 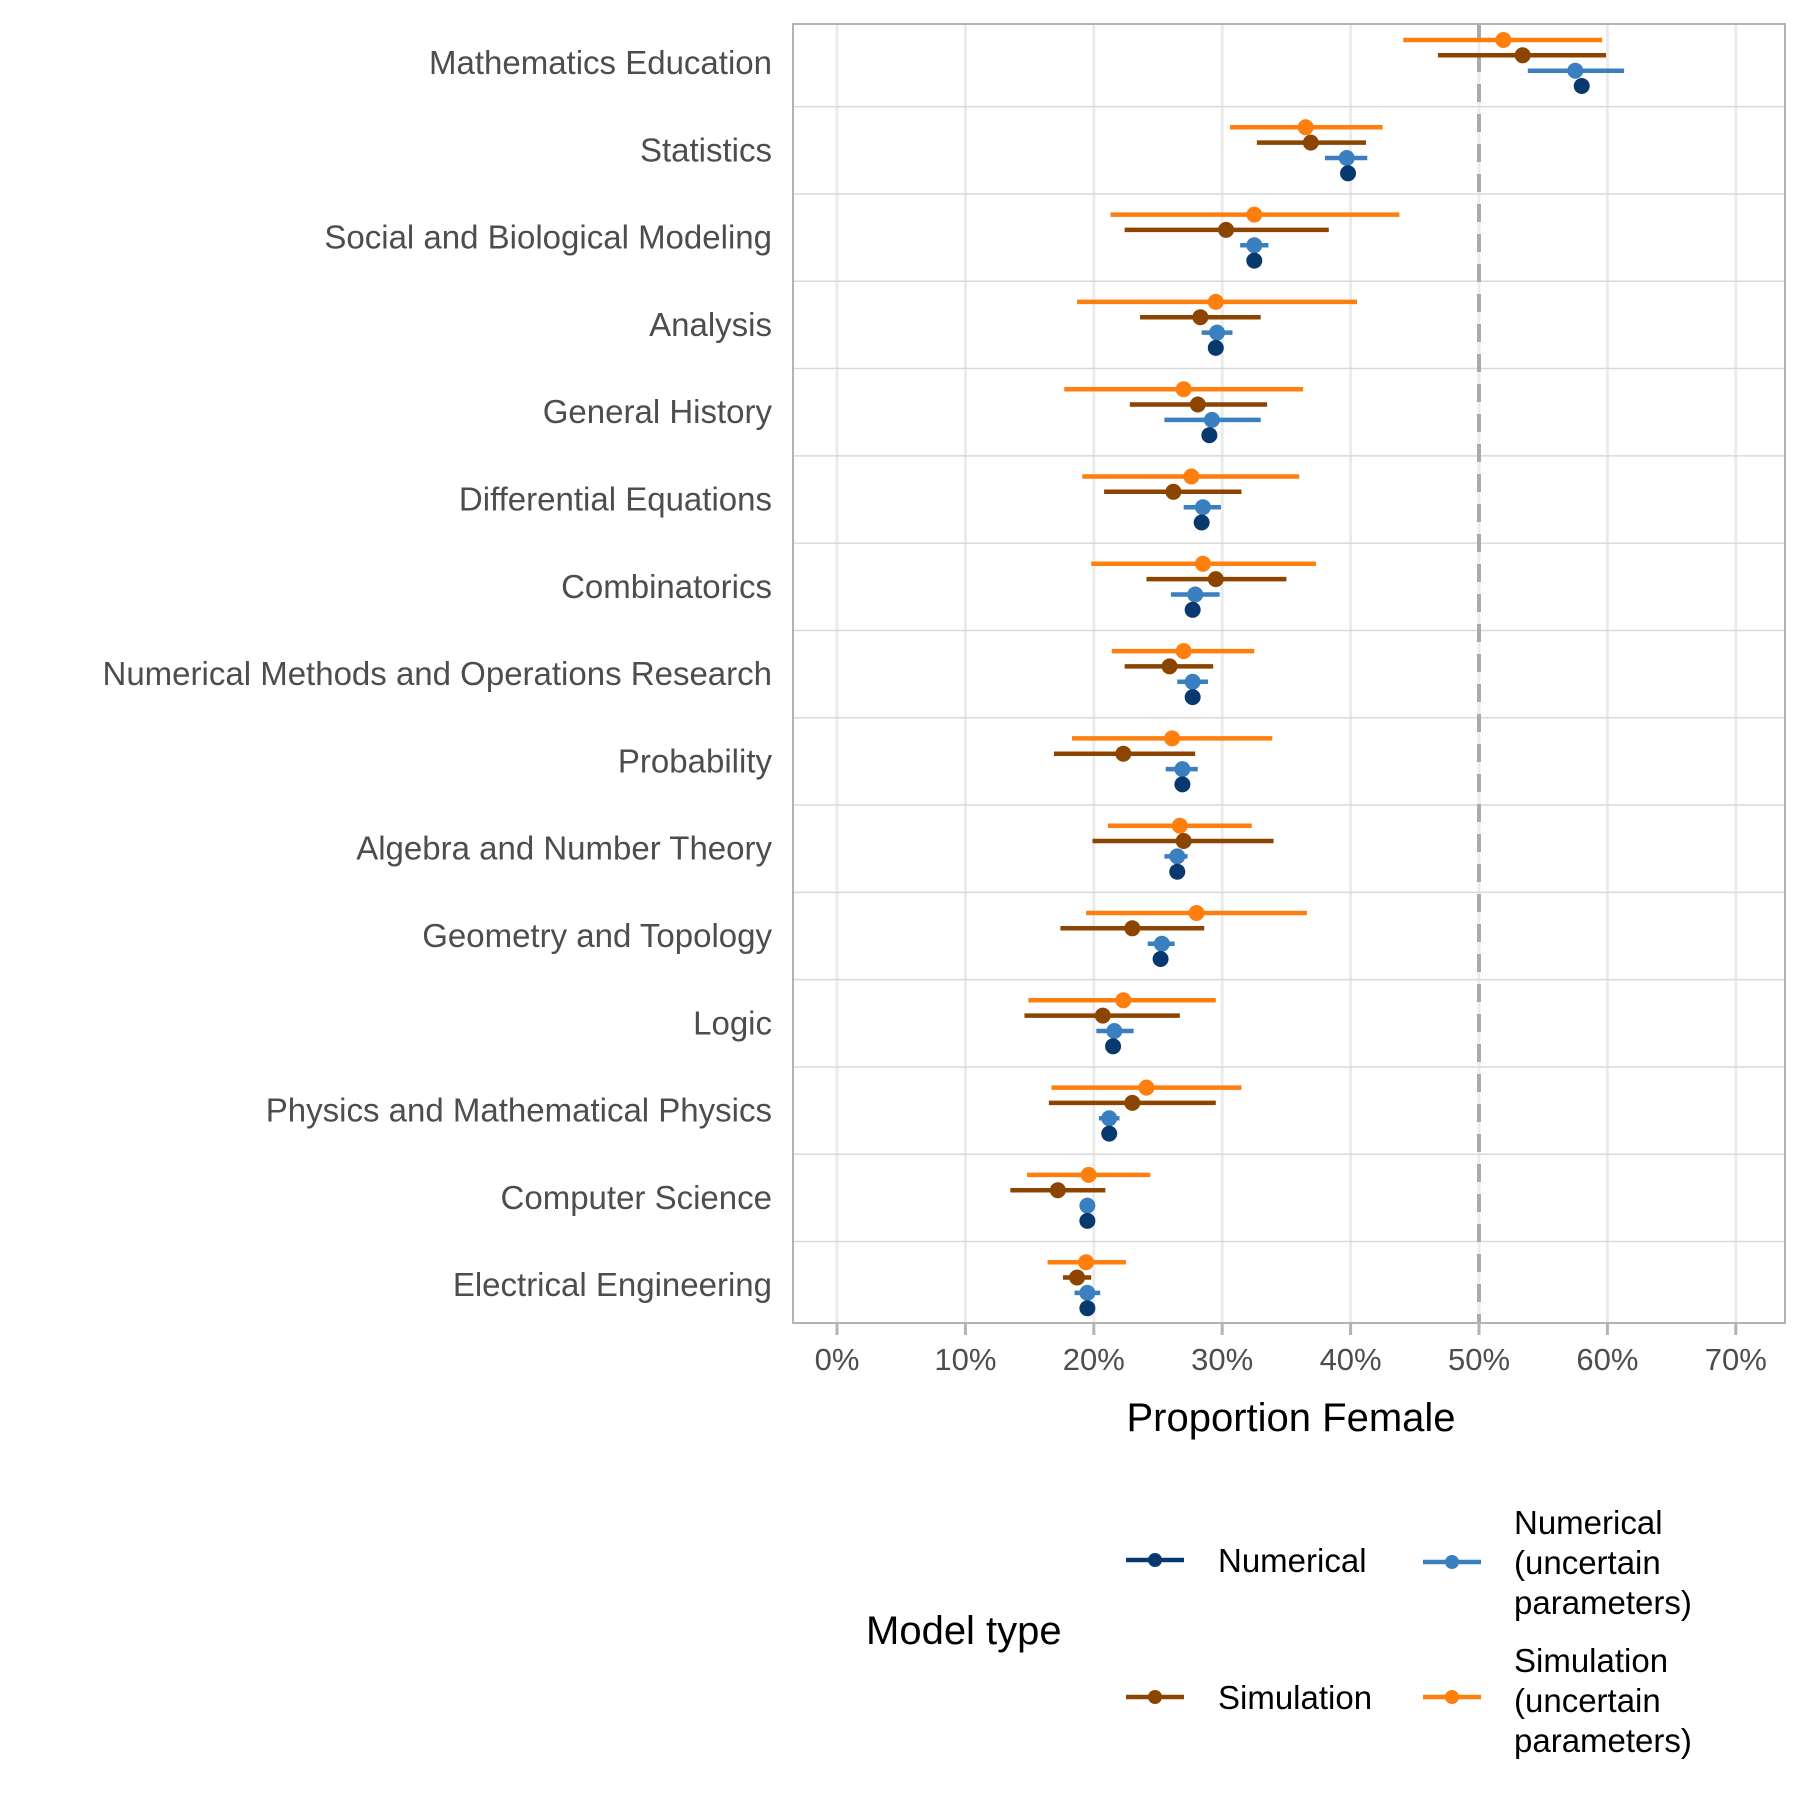 What do you see at coordinates (964, 1631) in the screenshot?
I see `legend-title: Model type` at bounding box center [964, 1631].